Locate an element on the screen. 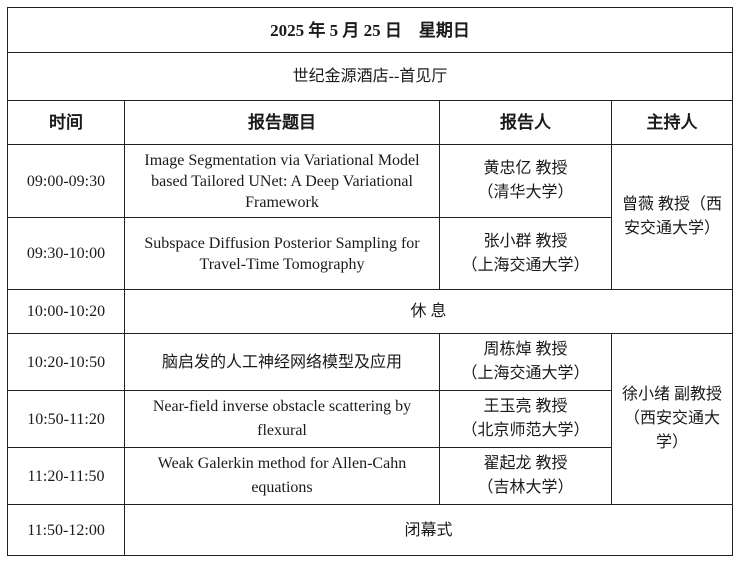 The height and width of the screenshot is (562, 738). time: 11:50-12:00 is located at coordinates (66, 530).